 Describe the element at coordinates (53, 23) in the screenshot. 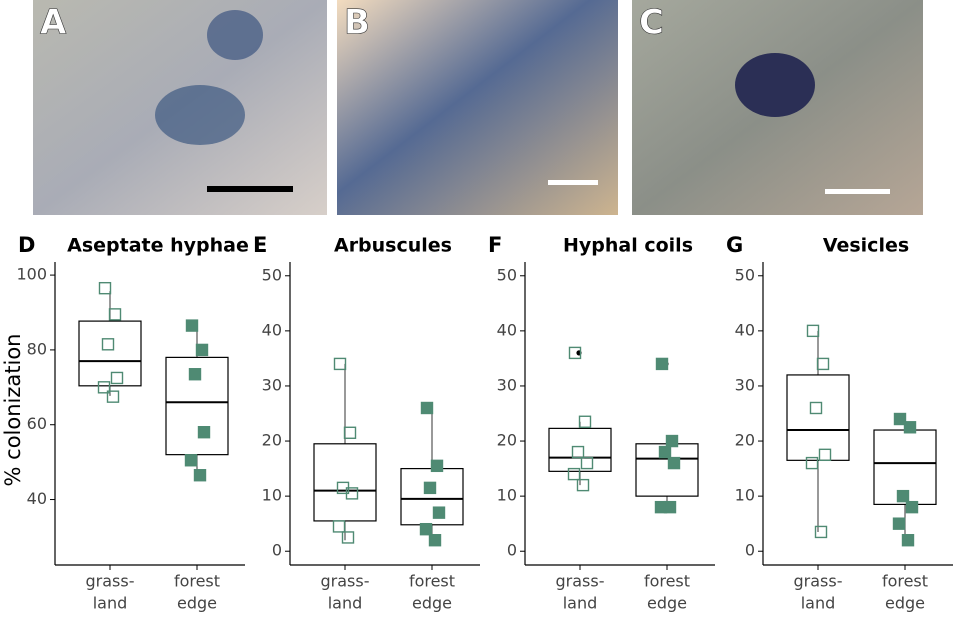

I see `panel-label: A` at that location.